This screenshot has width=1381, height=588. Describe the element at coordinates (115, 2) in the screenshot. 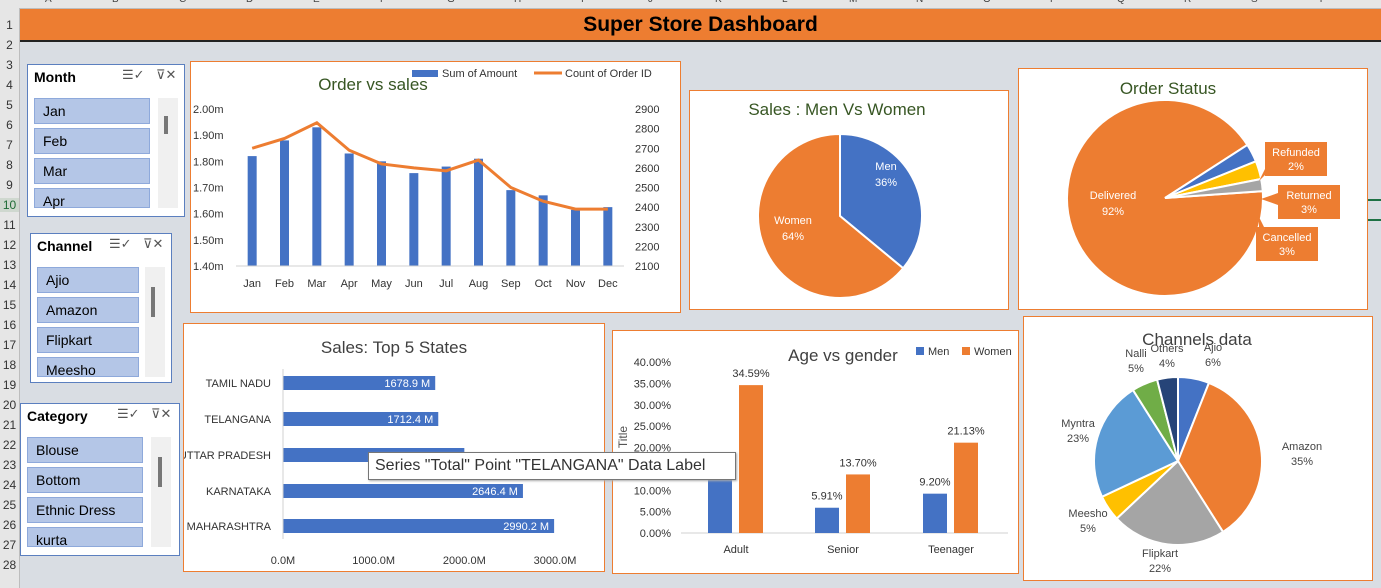

I see `column-header-b: B` at that location.